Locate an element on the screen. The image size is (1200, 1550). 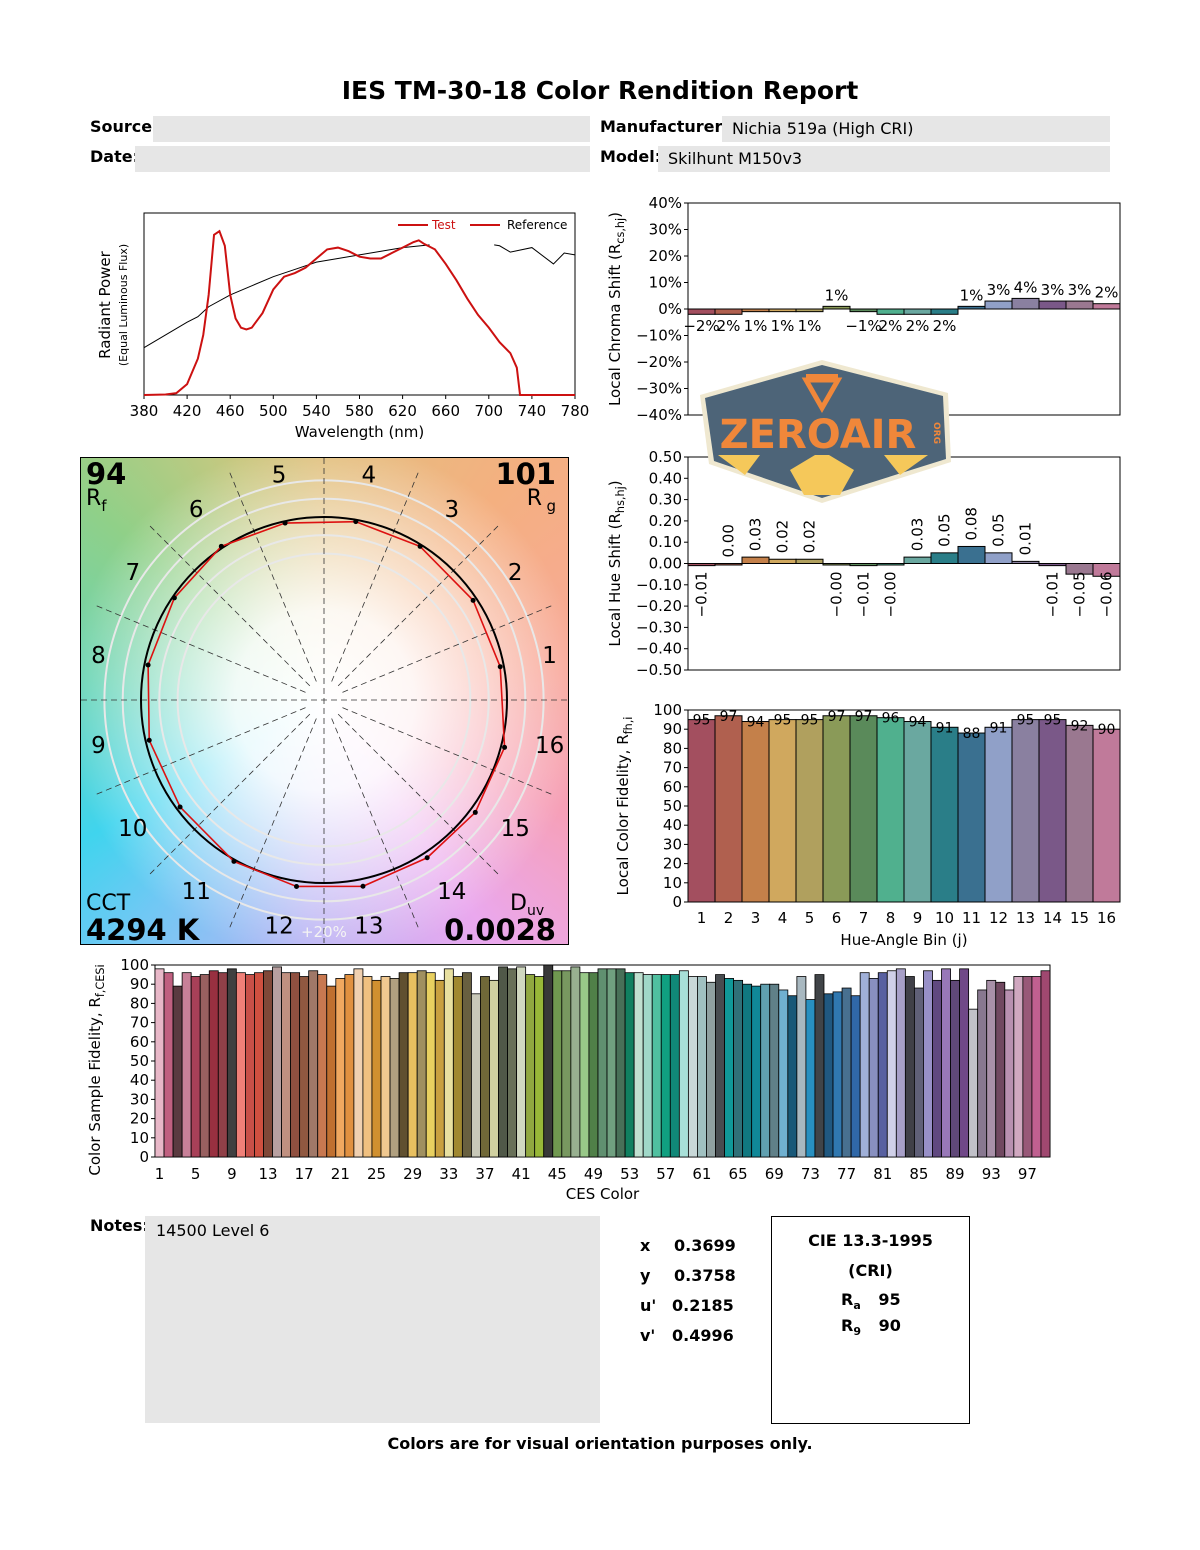
hue-bin-label: 13 is located at coordinates (368, 927).